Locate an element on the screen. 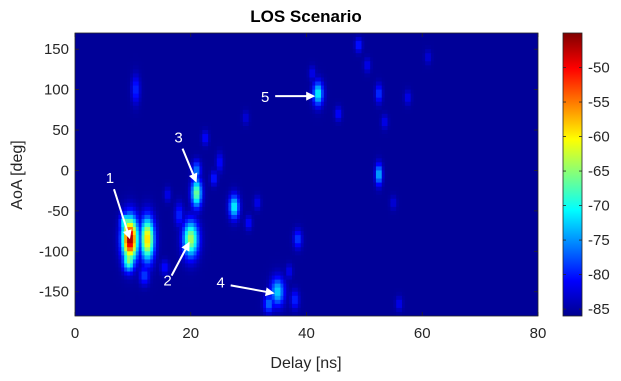 The width and height of the screenshot is (621, 381). y-tick-label: 50 is located at coordinates (60, 130).